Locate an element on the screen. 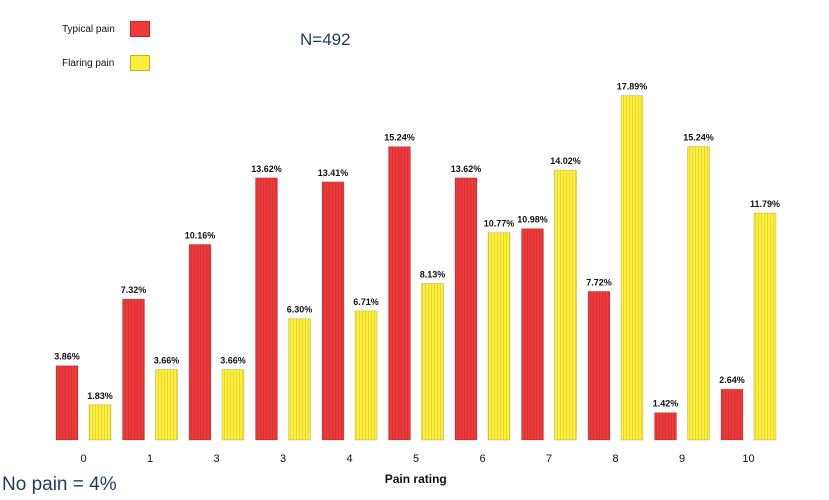 The width and height of the screenshot is (829, 500). sample-size-label: N=492 is located at coordinates (325, 39).